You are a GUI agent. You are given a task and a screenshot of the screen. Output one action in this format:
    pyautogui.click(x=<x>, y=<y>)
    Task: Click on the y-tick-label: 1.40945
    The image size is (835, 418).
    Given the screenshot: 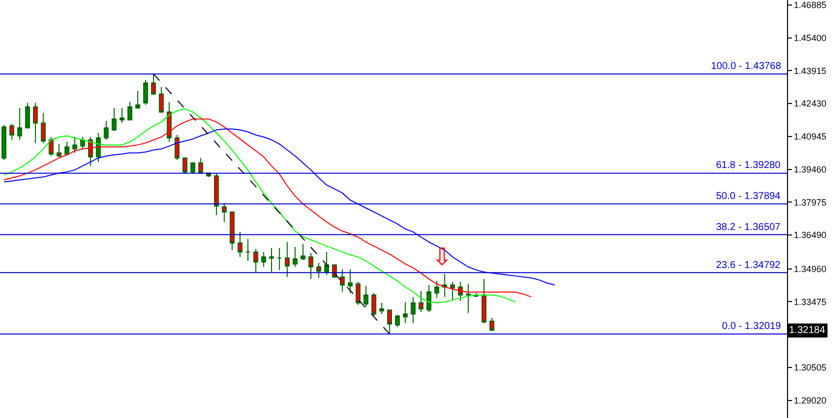 What is the action you would take?
    pyautogui.click(x=810, y=137)
    